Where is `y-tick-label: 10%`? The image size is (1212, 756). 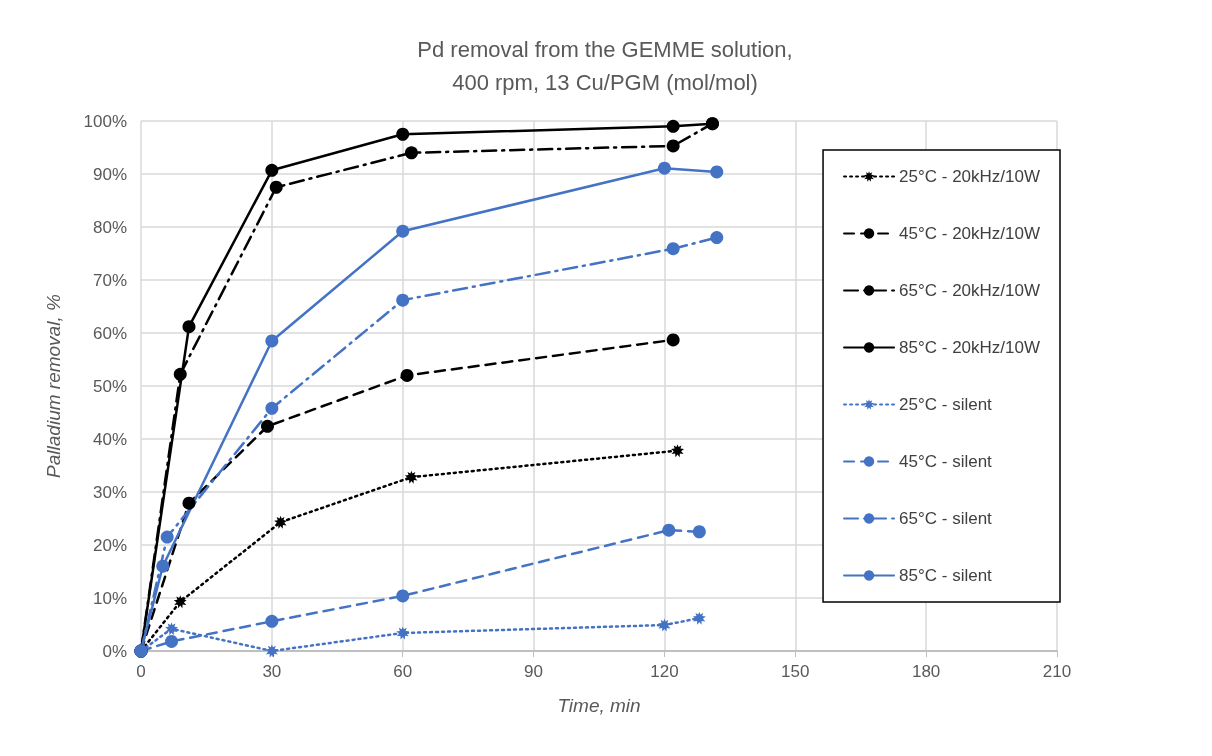
y-tick-label: 10% is located at coordinates (109, 598).